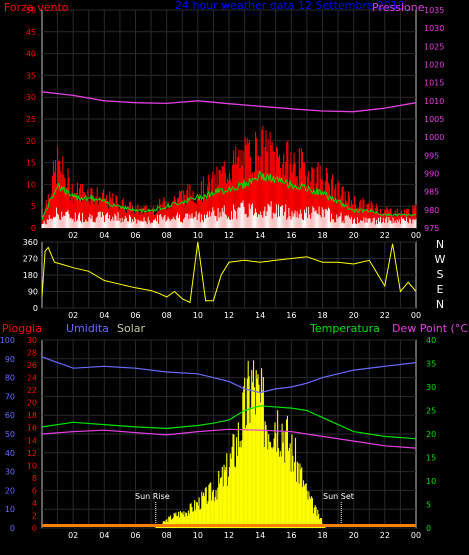 This screenshot has width=469, height=555. I want to click on y-rain-tick-label: 10, so click(32, 465).